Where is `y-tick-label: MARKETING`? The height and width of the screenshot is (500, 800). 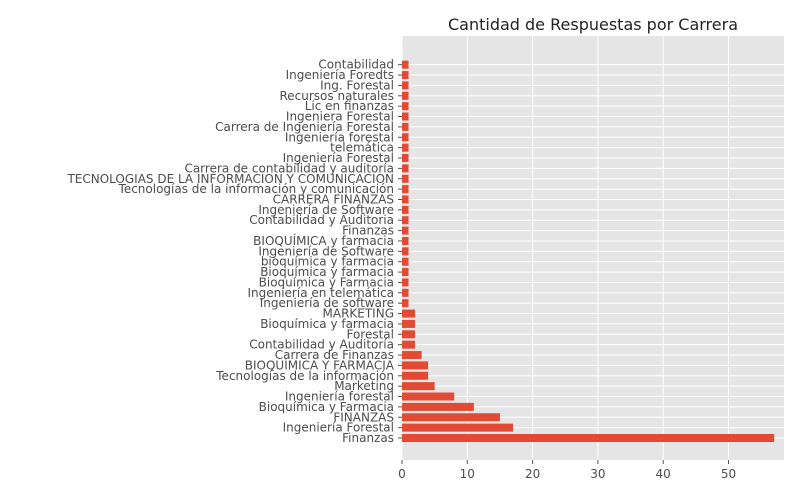
y-tick-label: MARKETING is located at coordinates (359, 314).